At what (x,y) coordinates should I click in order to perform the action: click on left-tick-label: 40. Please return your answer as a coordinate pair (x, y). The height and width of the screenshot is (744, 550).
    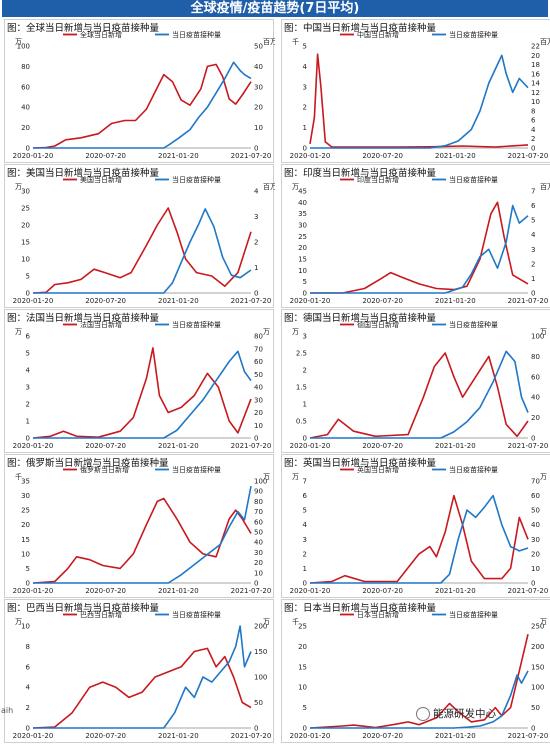
    Looking at the image, I should click on (25, 108).